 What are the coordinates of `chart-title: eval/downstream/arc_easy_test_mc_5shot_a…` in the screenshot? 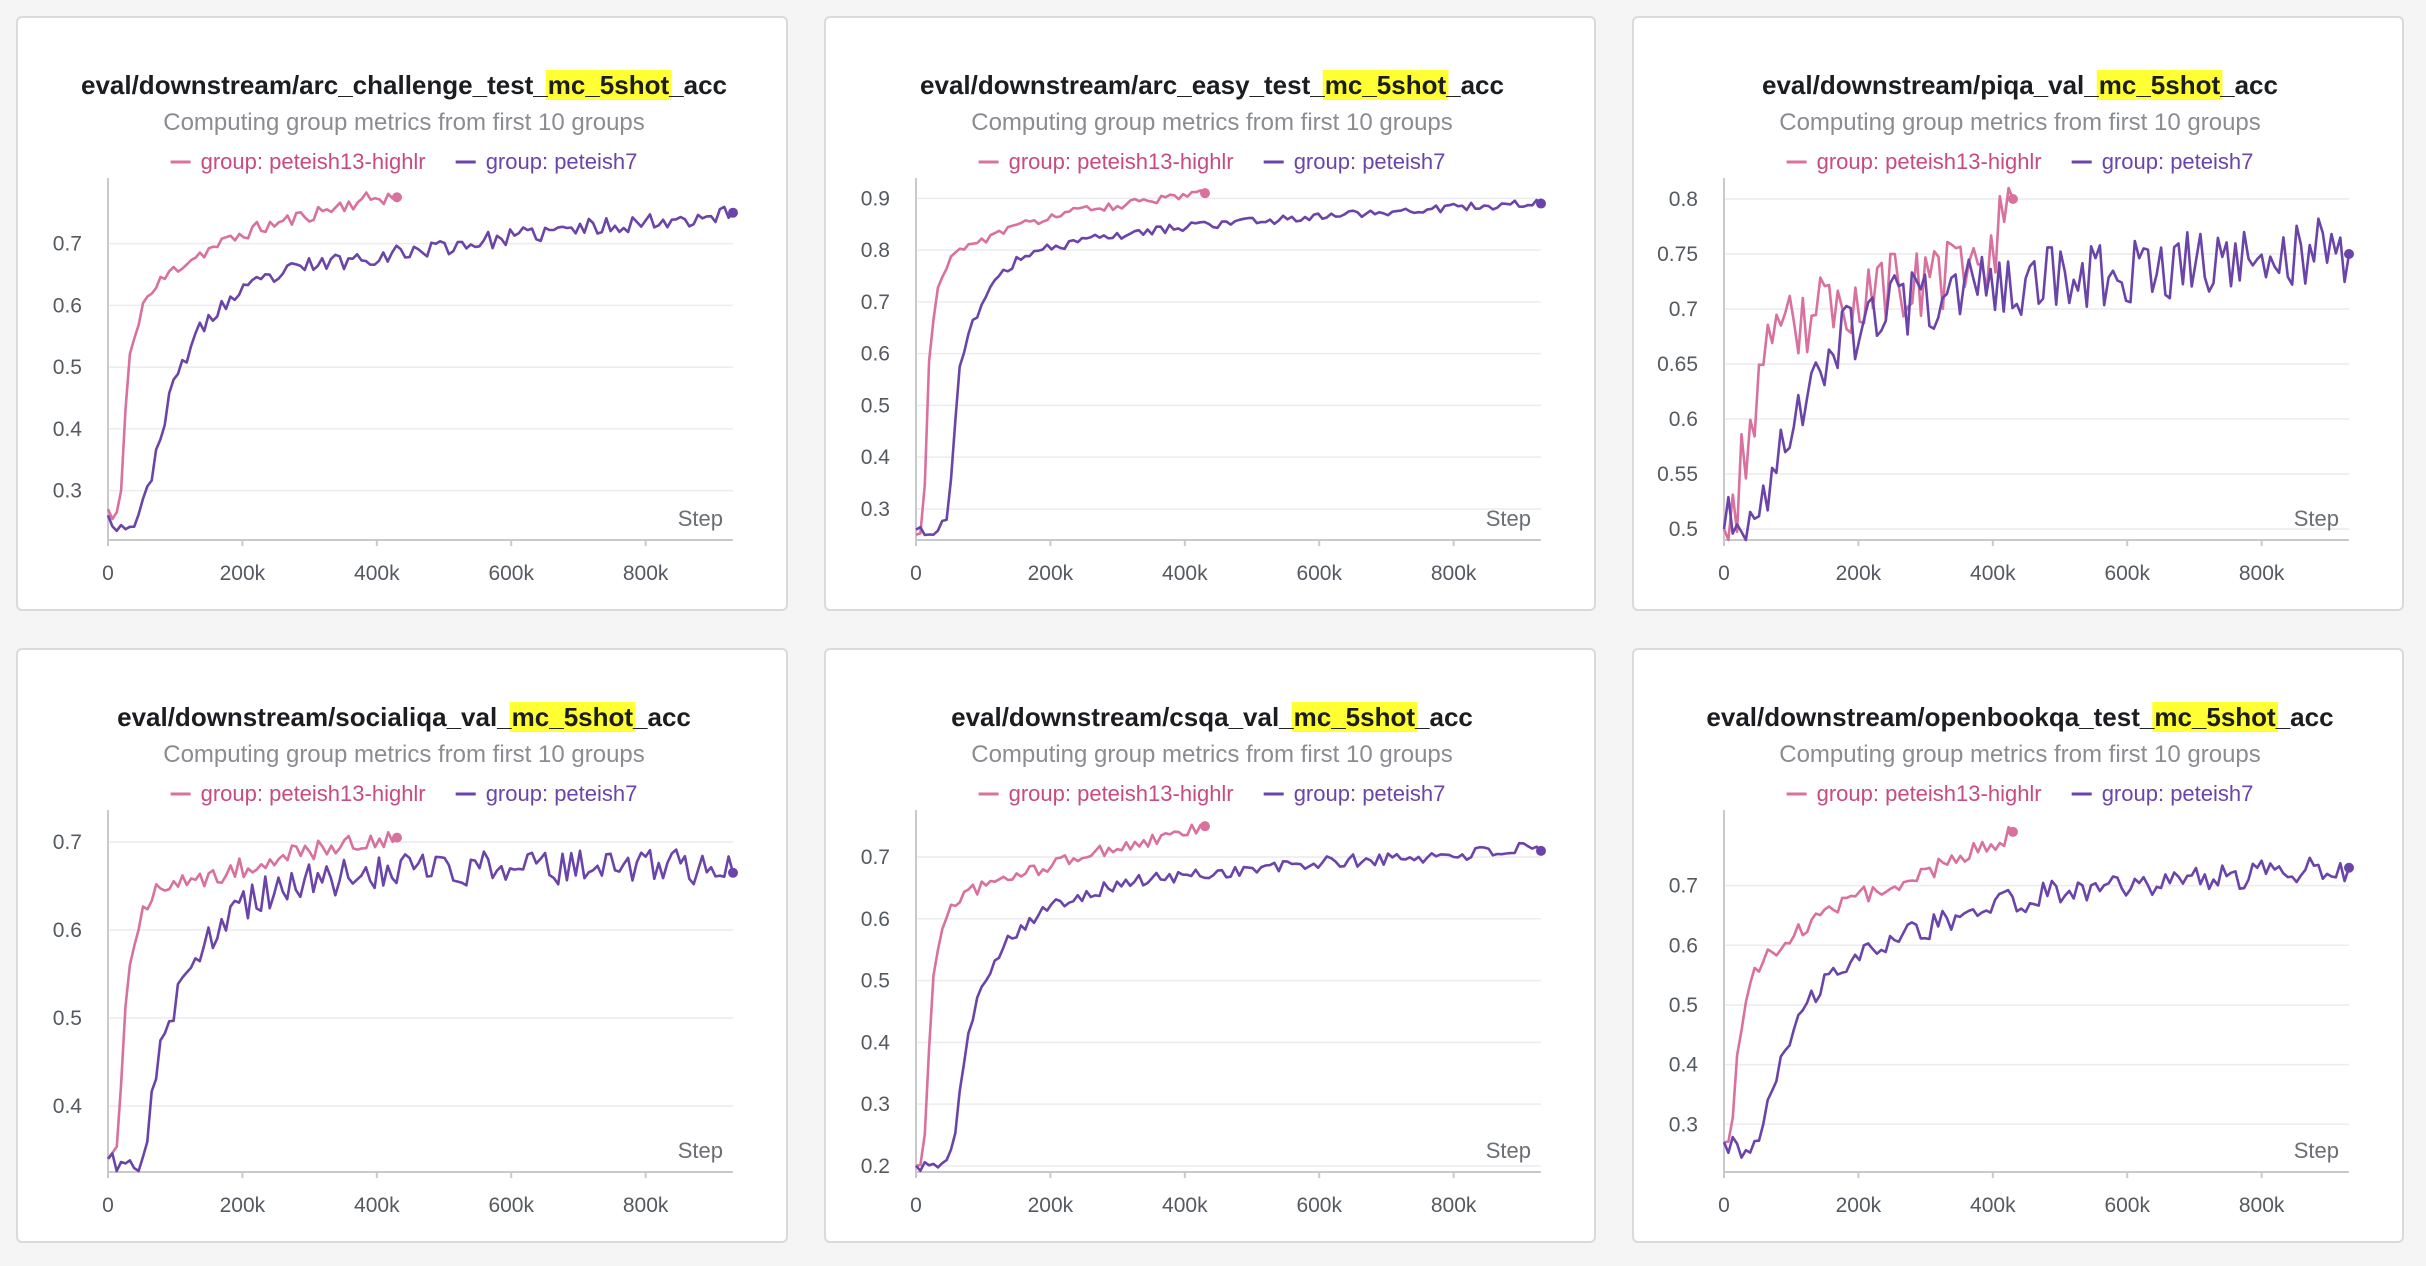 It's located at (1212, 85).